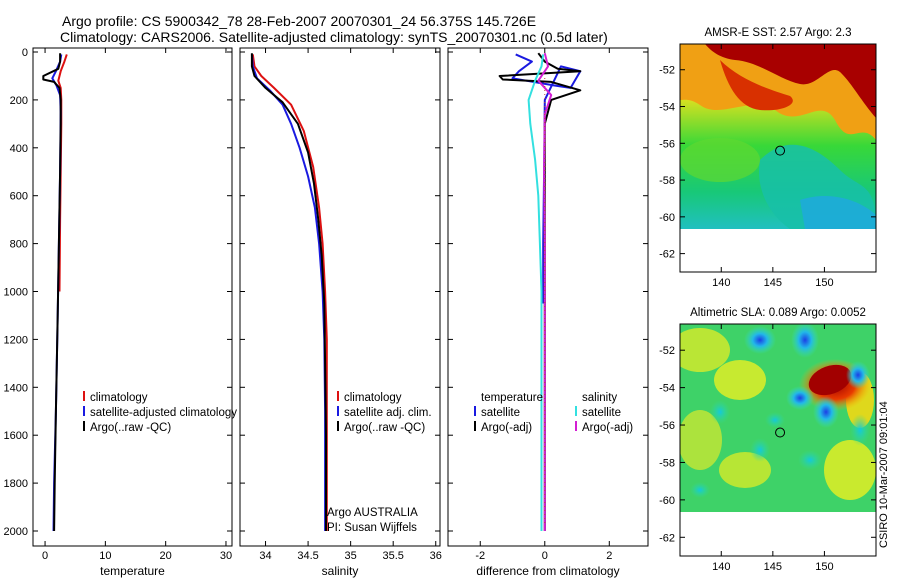 The image size is (900, 580). What do you see at coordinates (392, 556) in the screenshot?
I see `salinity-xtick-label: 35.5` at bounding box center [392, 556].